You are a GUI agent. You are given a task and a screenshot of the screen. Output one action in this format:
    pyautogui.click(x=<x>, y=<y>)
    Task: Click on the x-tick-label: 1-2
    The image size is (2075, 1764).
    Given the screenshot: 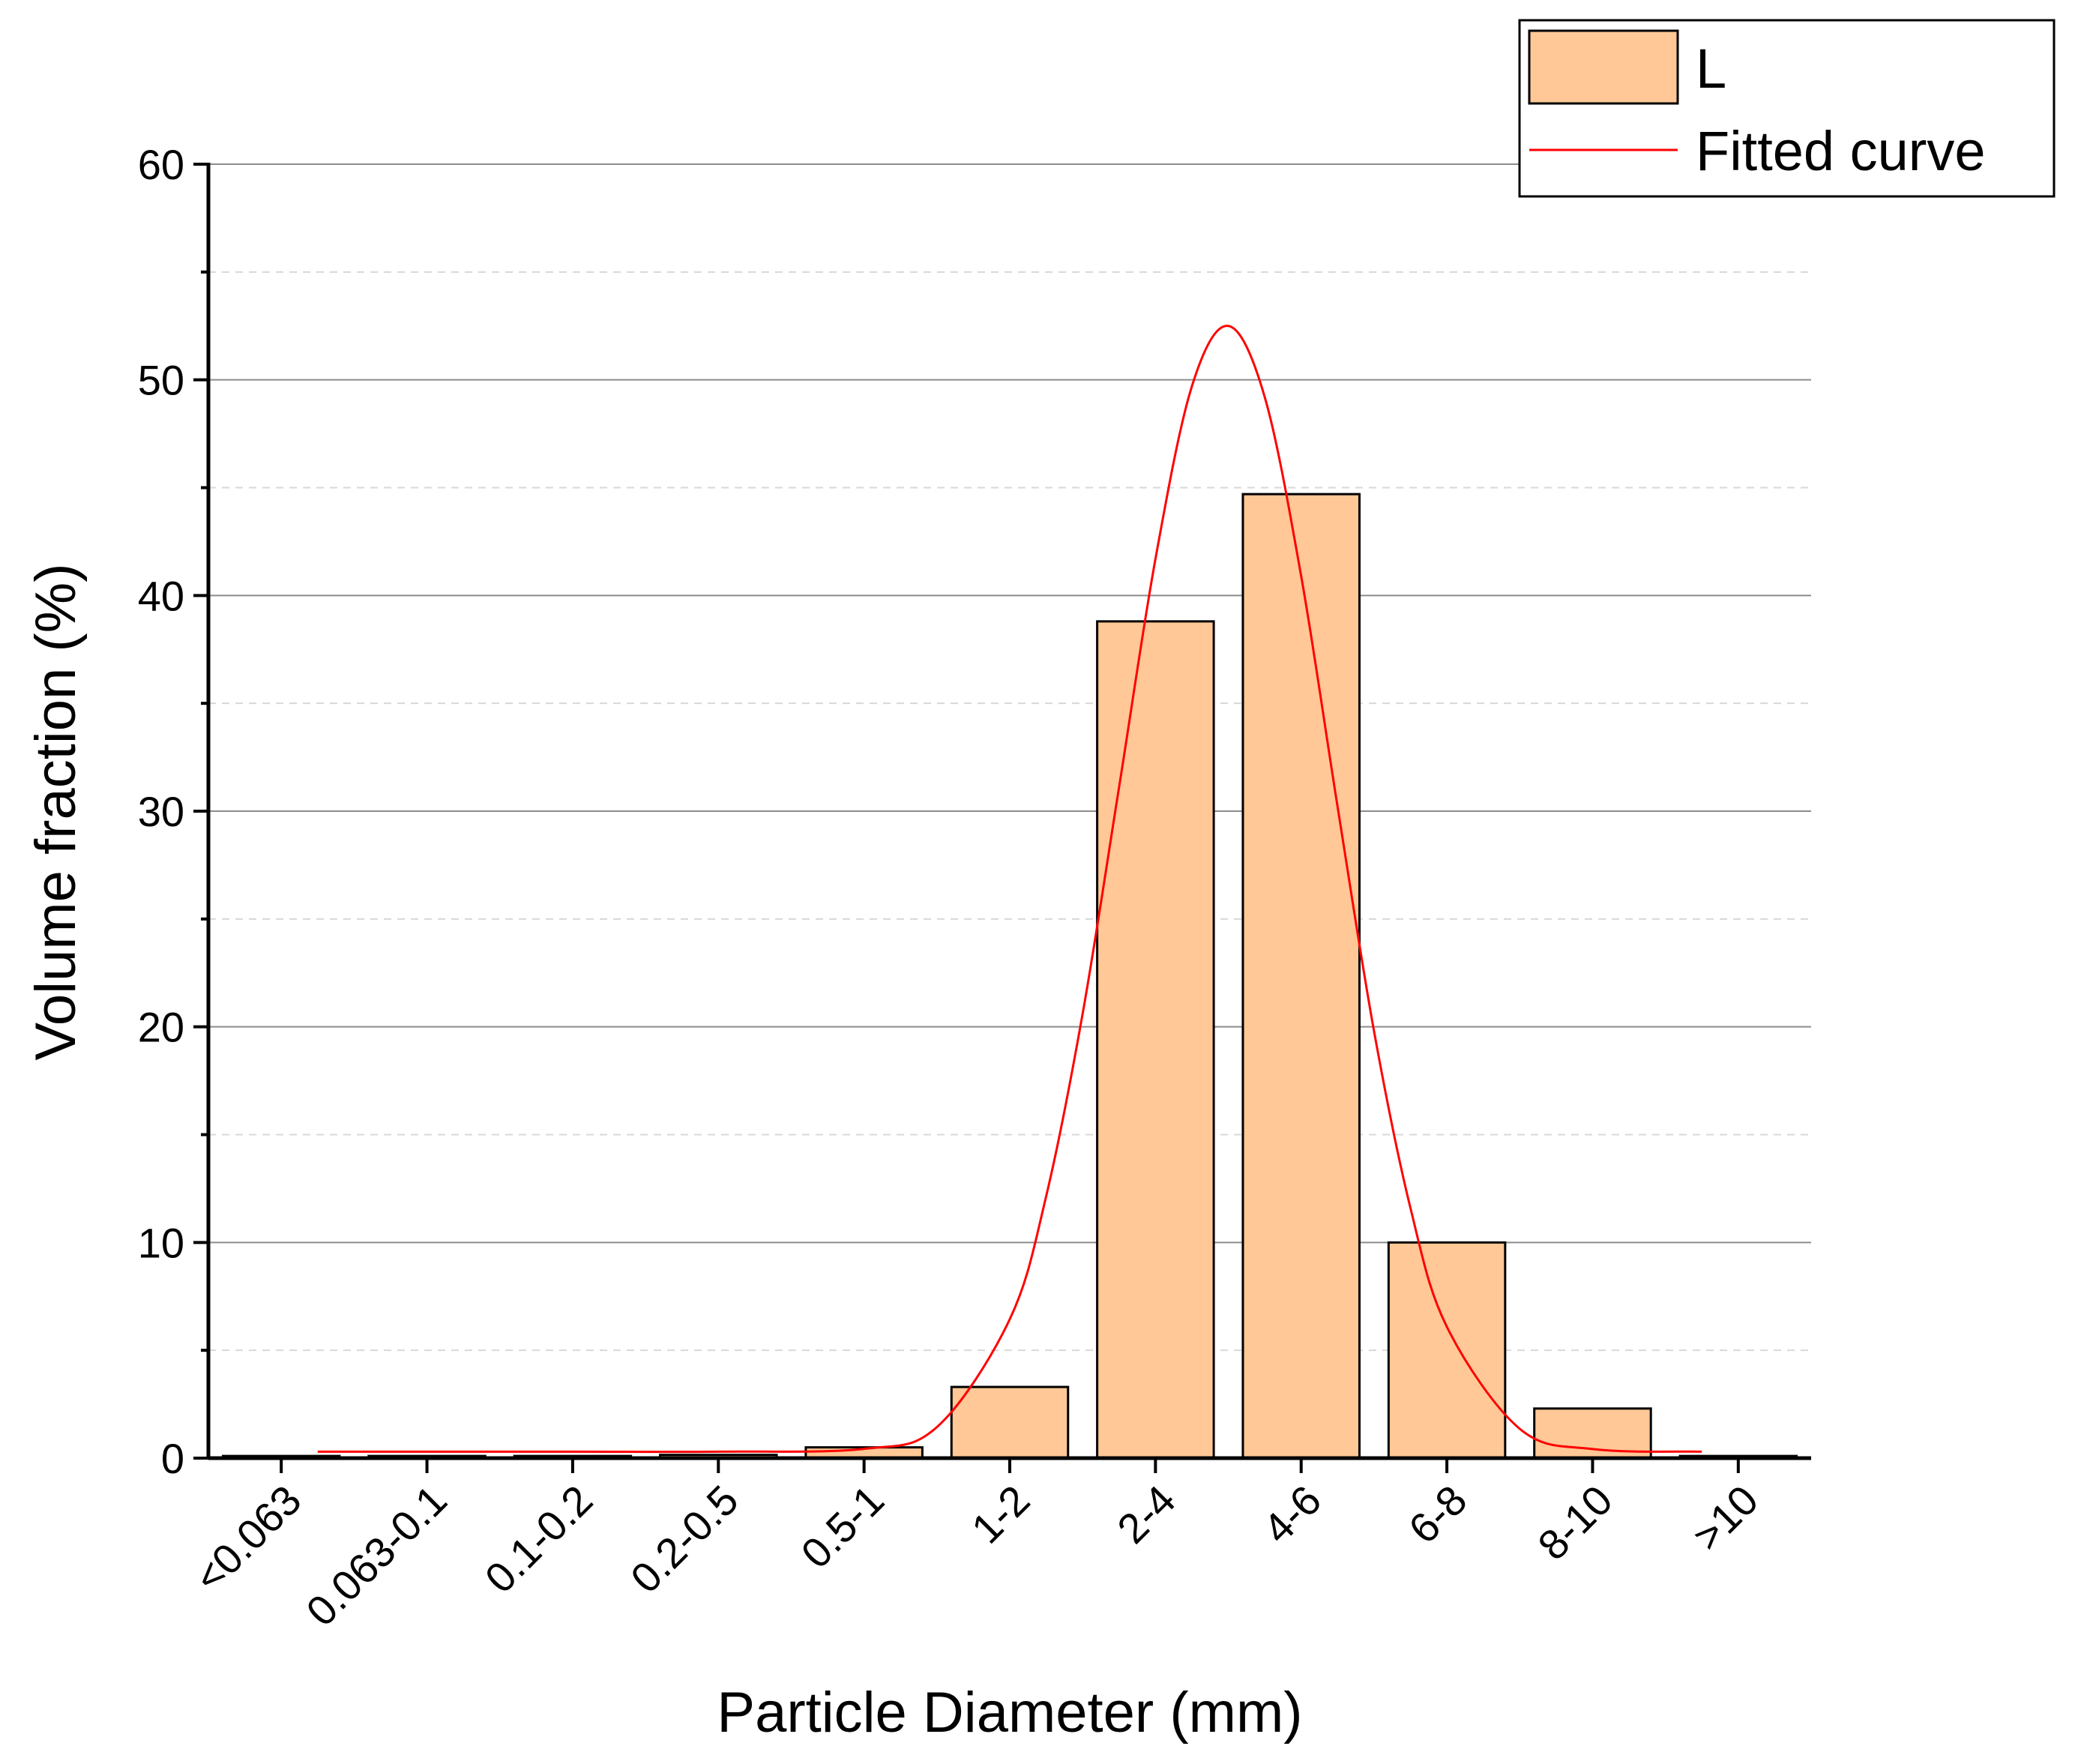 What is the action you would take?
    pyautogui.click(x=1001, y=1514)
    